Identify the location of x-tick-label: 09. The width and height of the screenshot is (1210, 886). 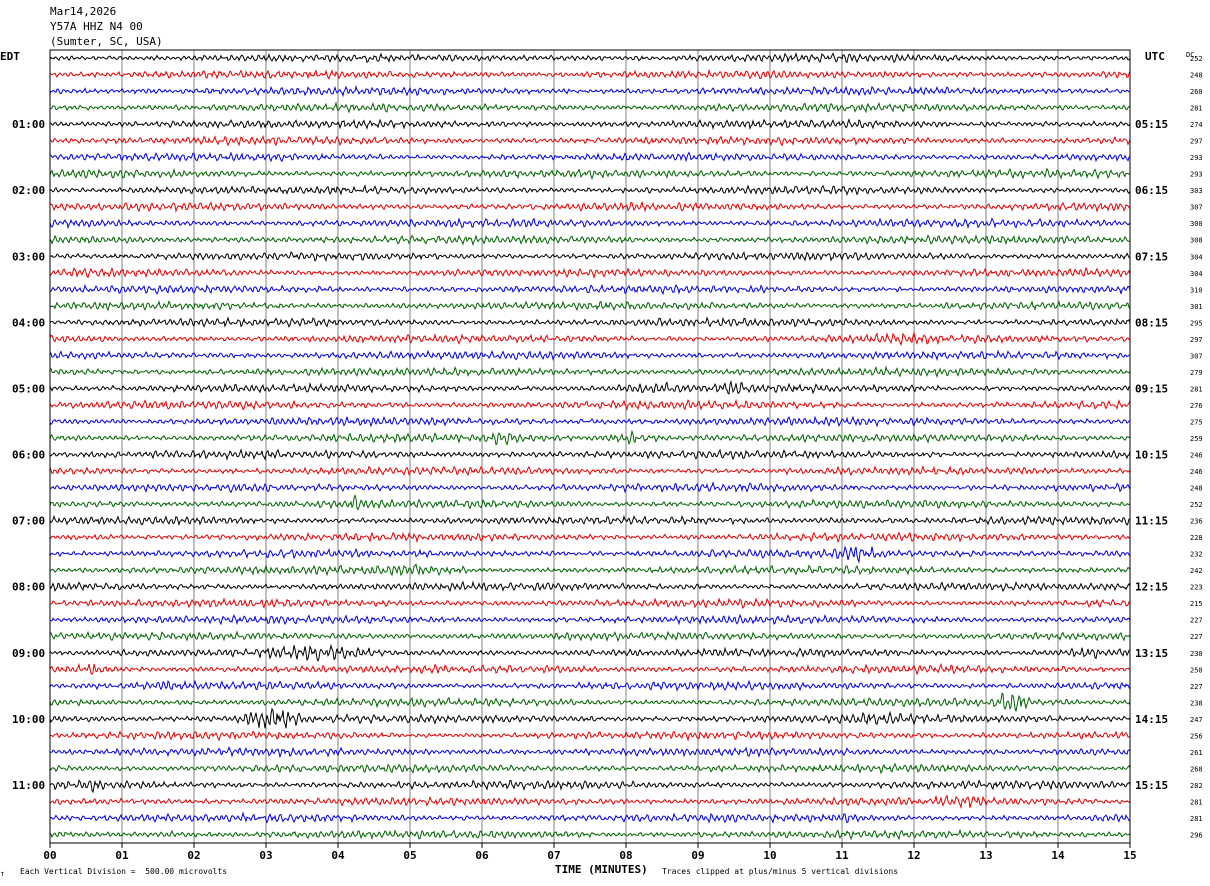
(697, 855).